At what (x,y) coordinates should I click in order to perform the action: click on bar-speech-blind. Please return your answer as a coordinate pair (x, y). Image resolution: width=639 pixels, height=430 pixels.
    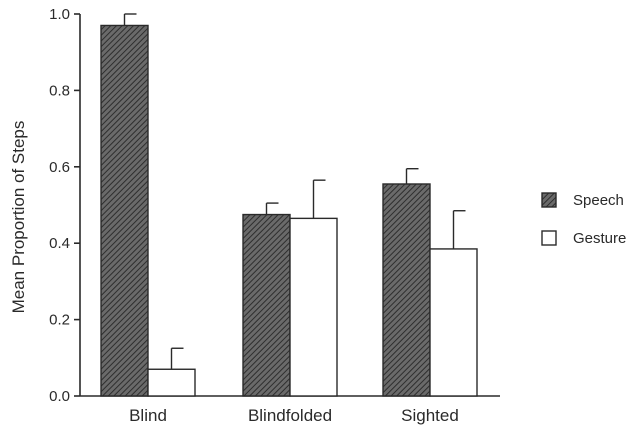
    Looking at the image, I should click on (124, 210).